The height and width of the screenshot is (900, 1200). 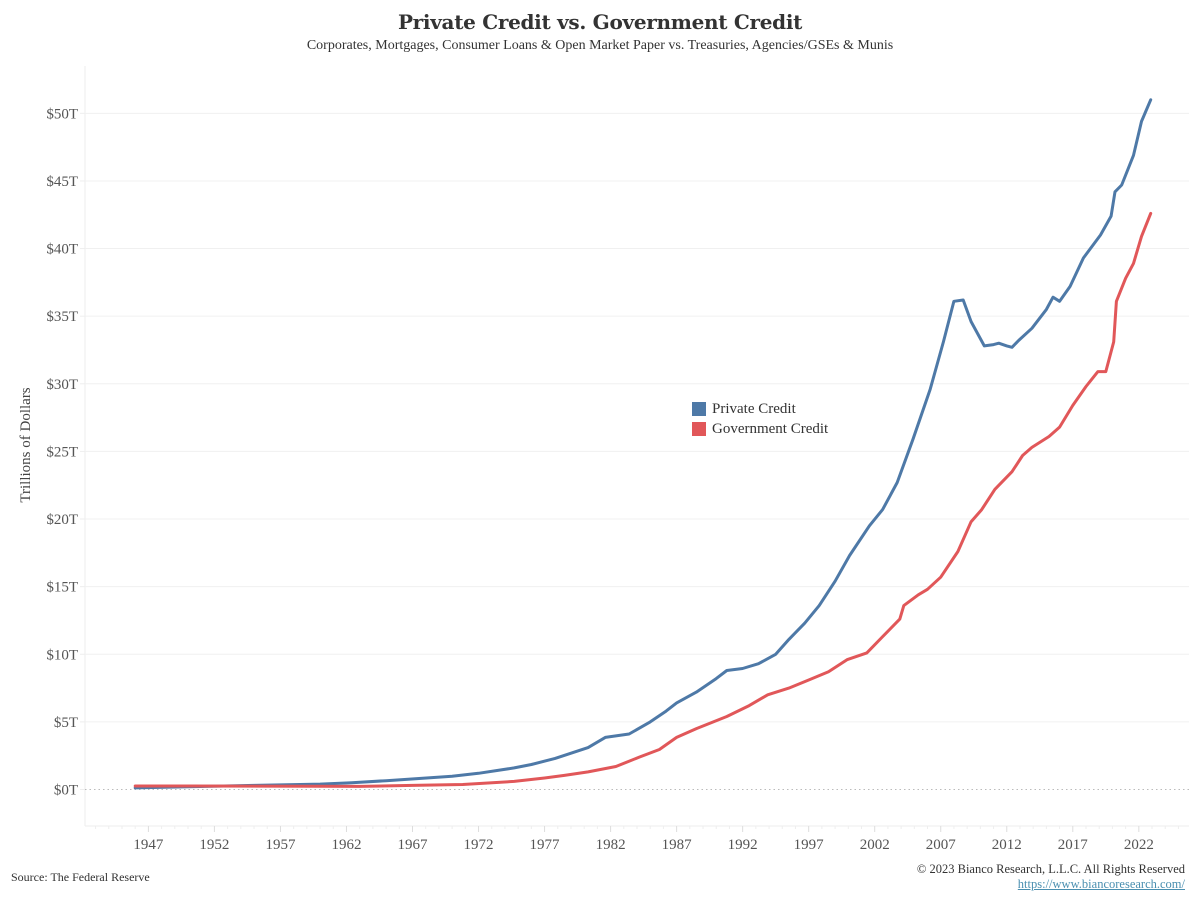 I want to click on chart-title: Private Credit vs. Government Credit, so click(x=600, y=22).